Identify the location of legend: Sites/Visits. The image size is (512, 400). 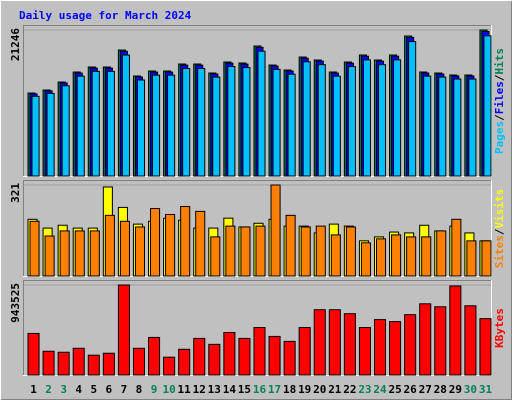
(499, 229).